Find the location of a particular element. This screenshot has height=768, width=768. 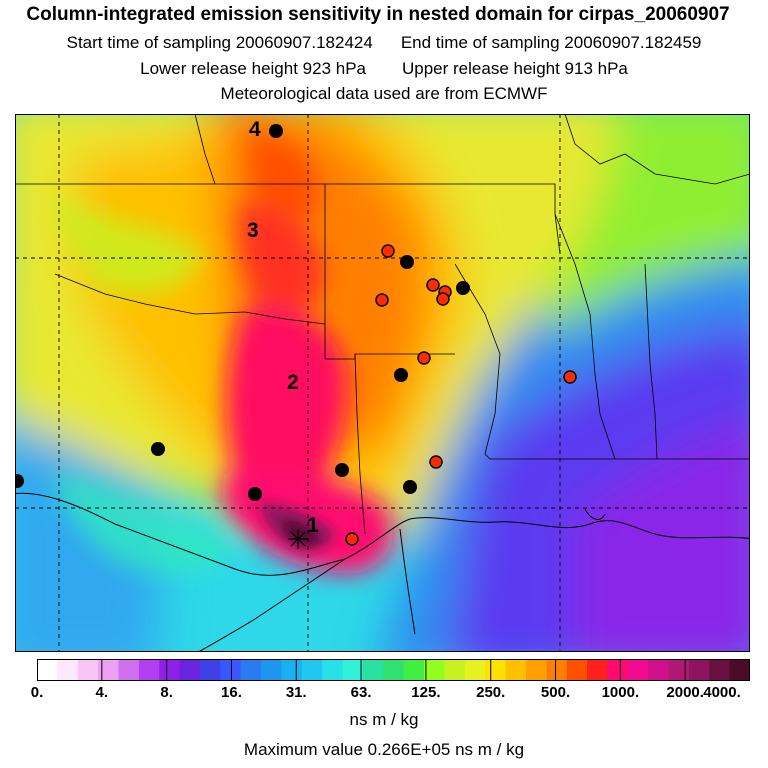

colorbar-tick-label: 16. is located at coordinates (231, 692).